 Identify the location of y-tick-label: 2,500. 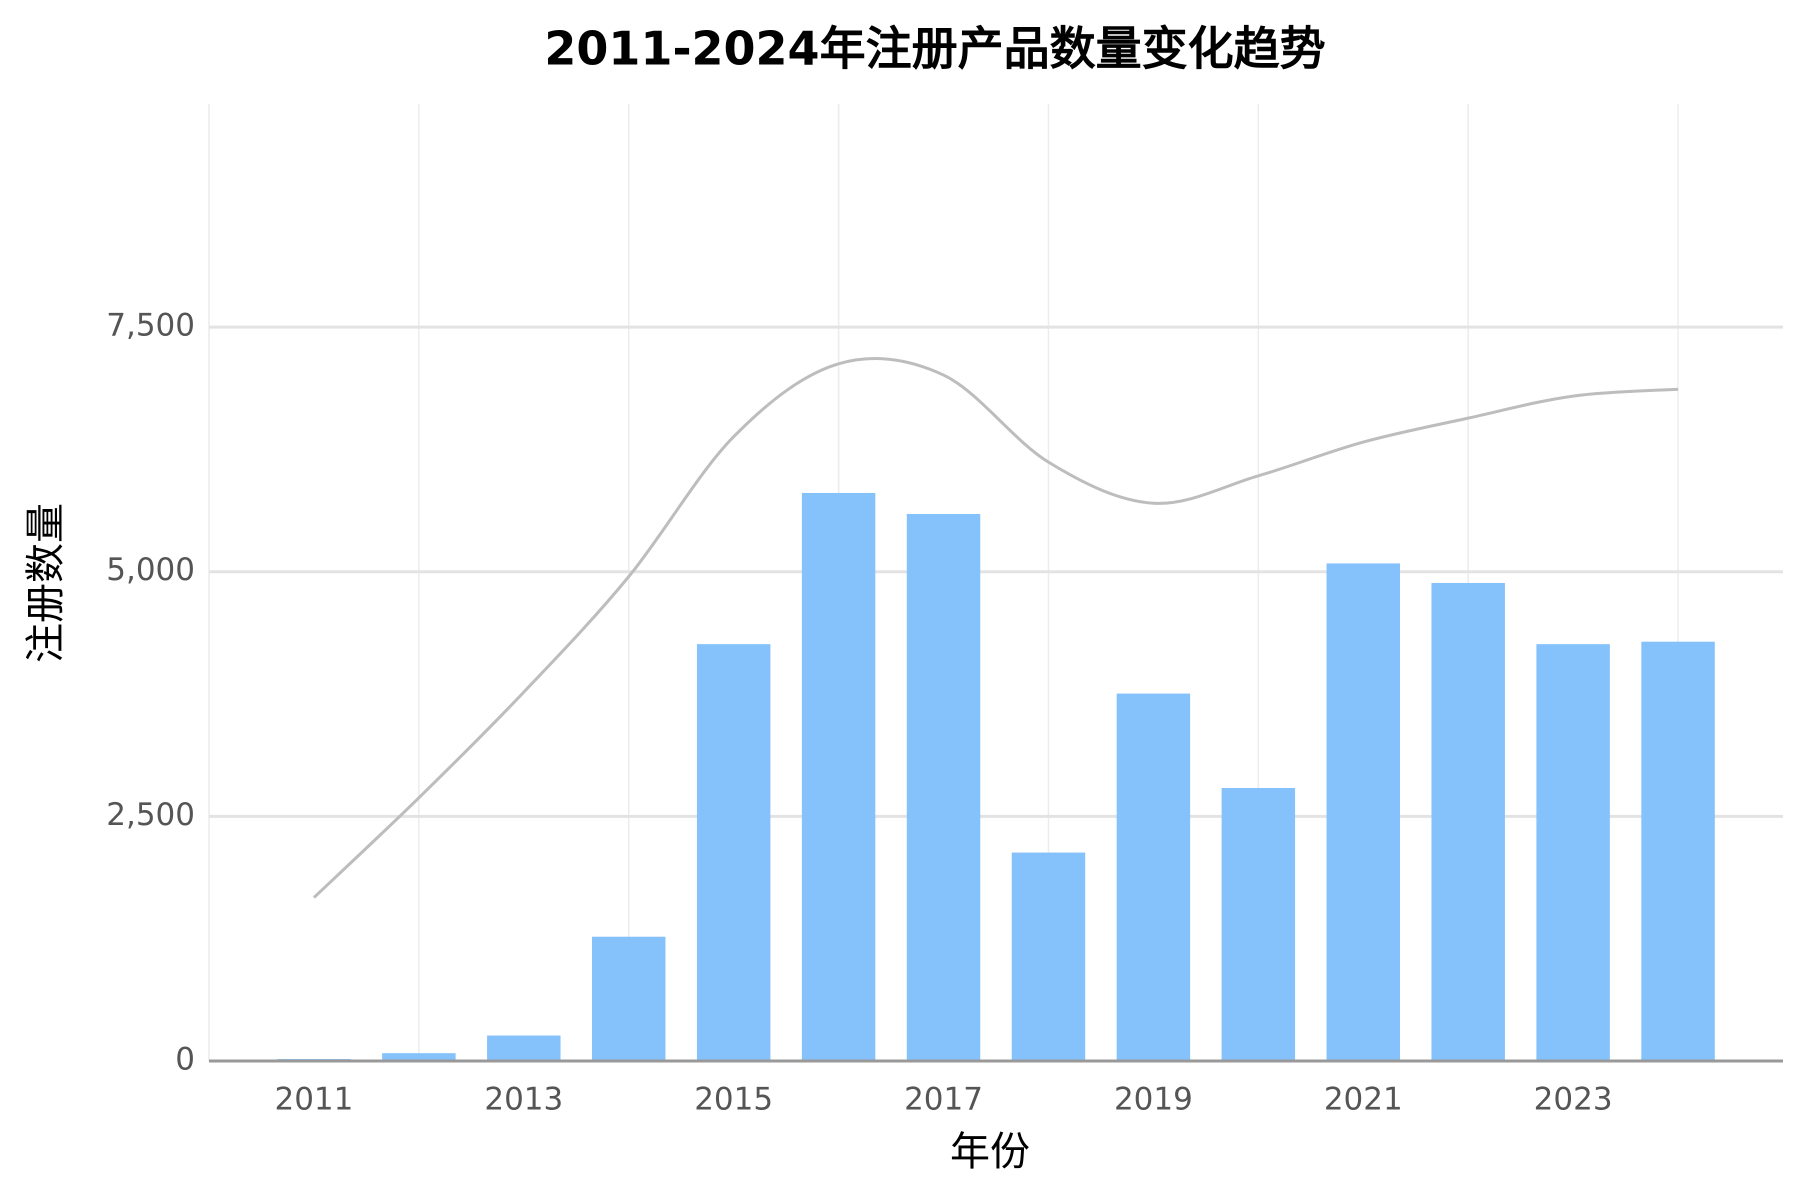
(150, 815).